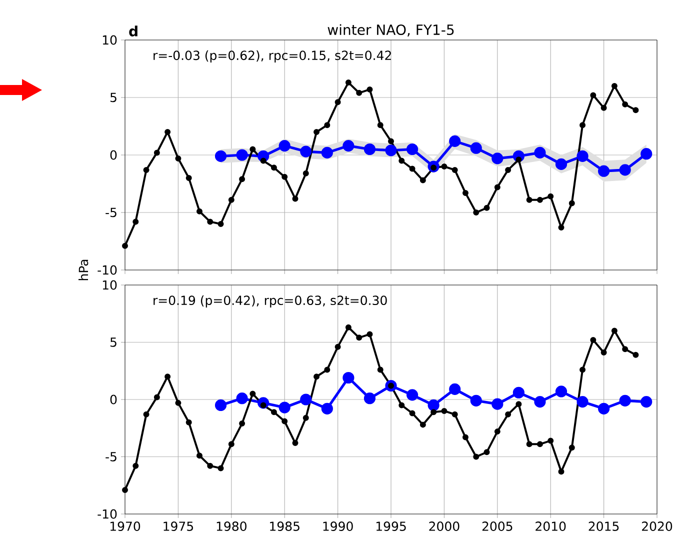 The height and width of the screenshot is (547, 684). Describe the element at coordinates (83, 270) in the screenshot. I see `y-axis-title: hPa` at that location.